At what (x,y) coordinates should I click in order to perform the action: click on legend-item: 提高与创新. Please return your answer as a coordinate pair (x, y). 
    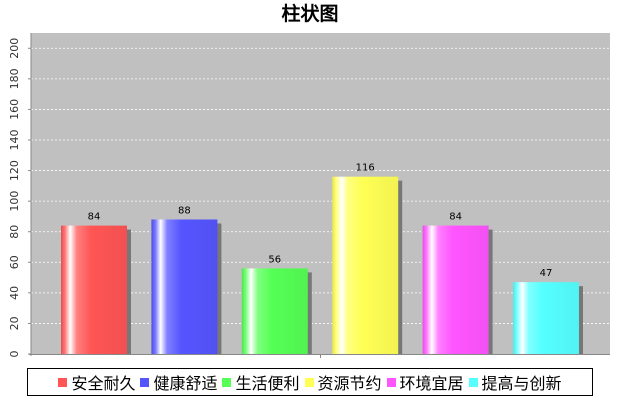
    Looking at the image, I should click on (515, 382).